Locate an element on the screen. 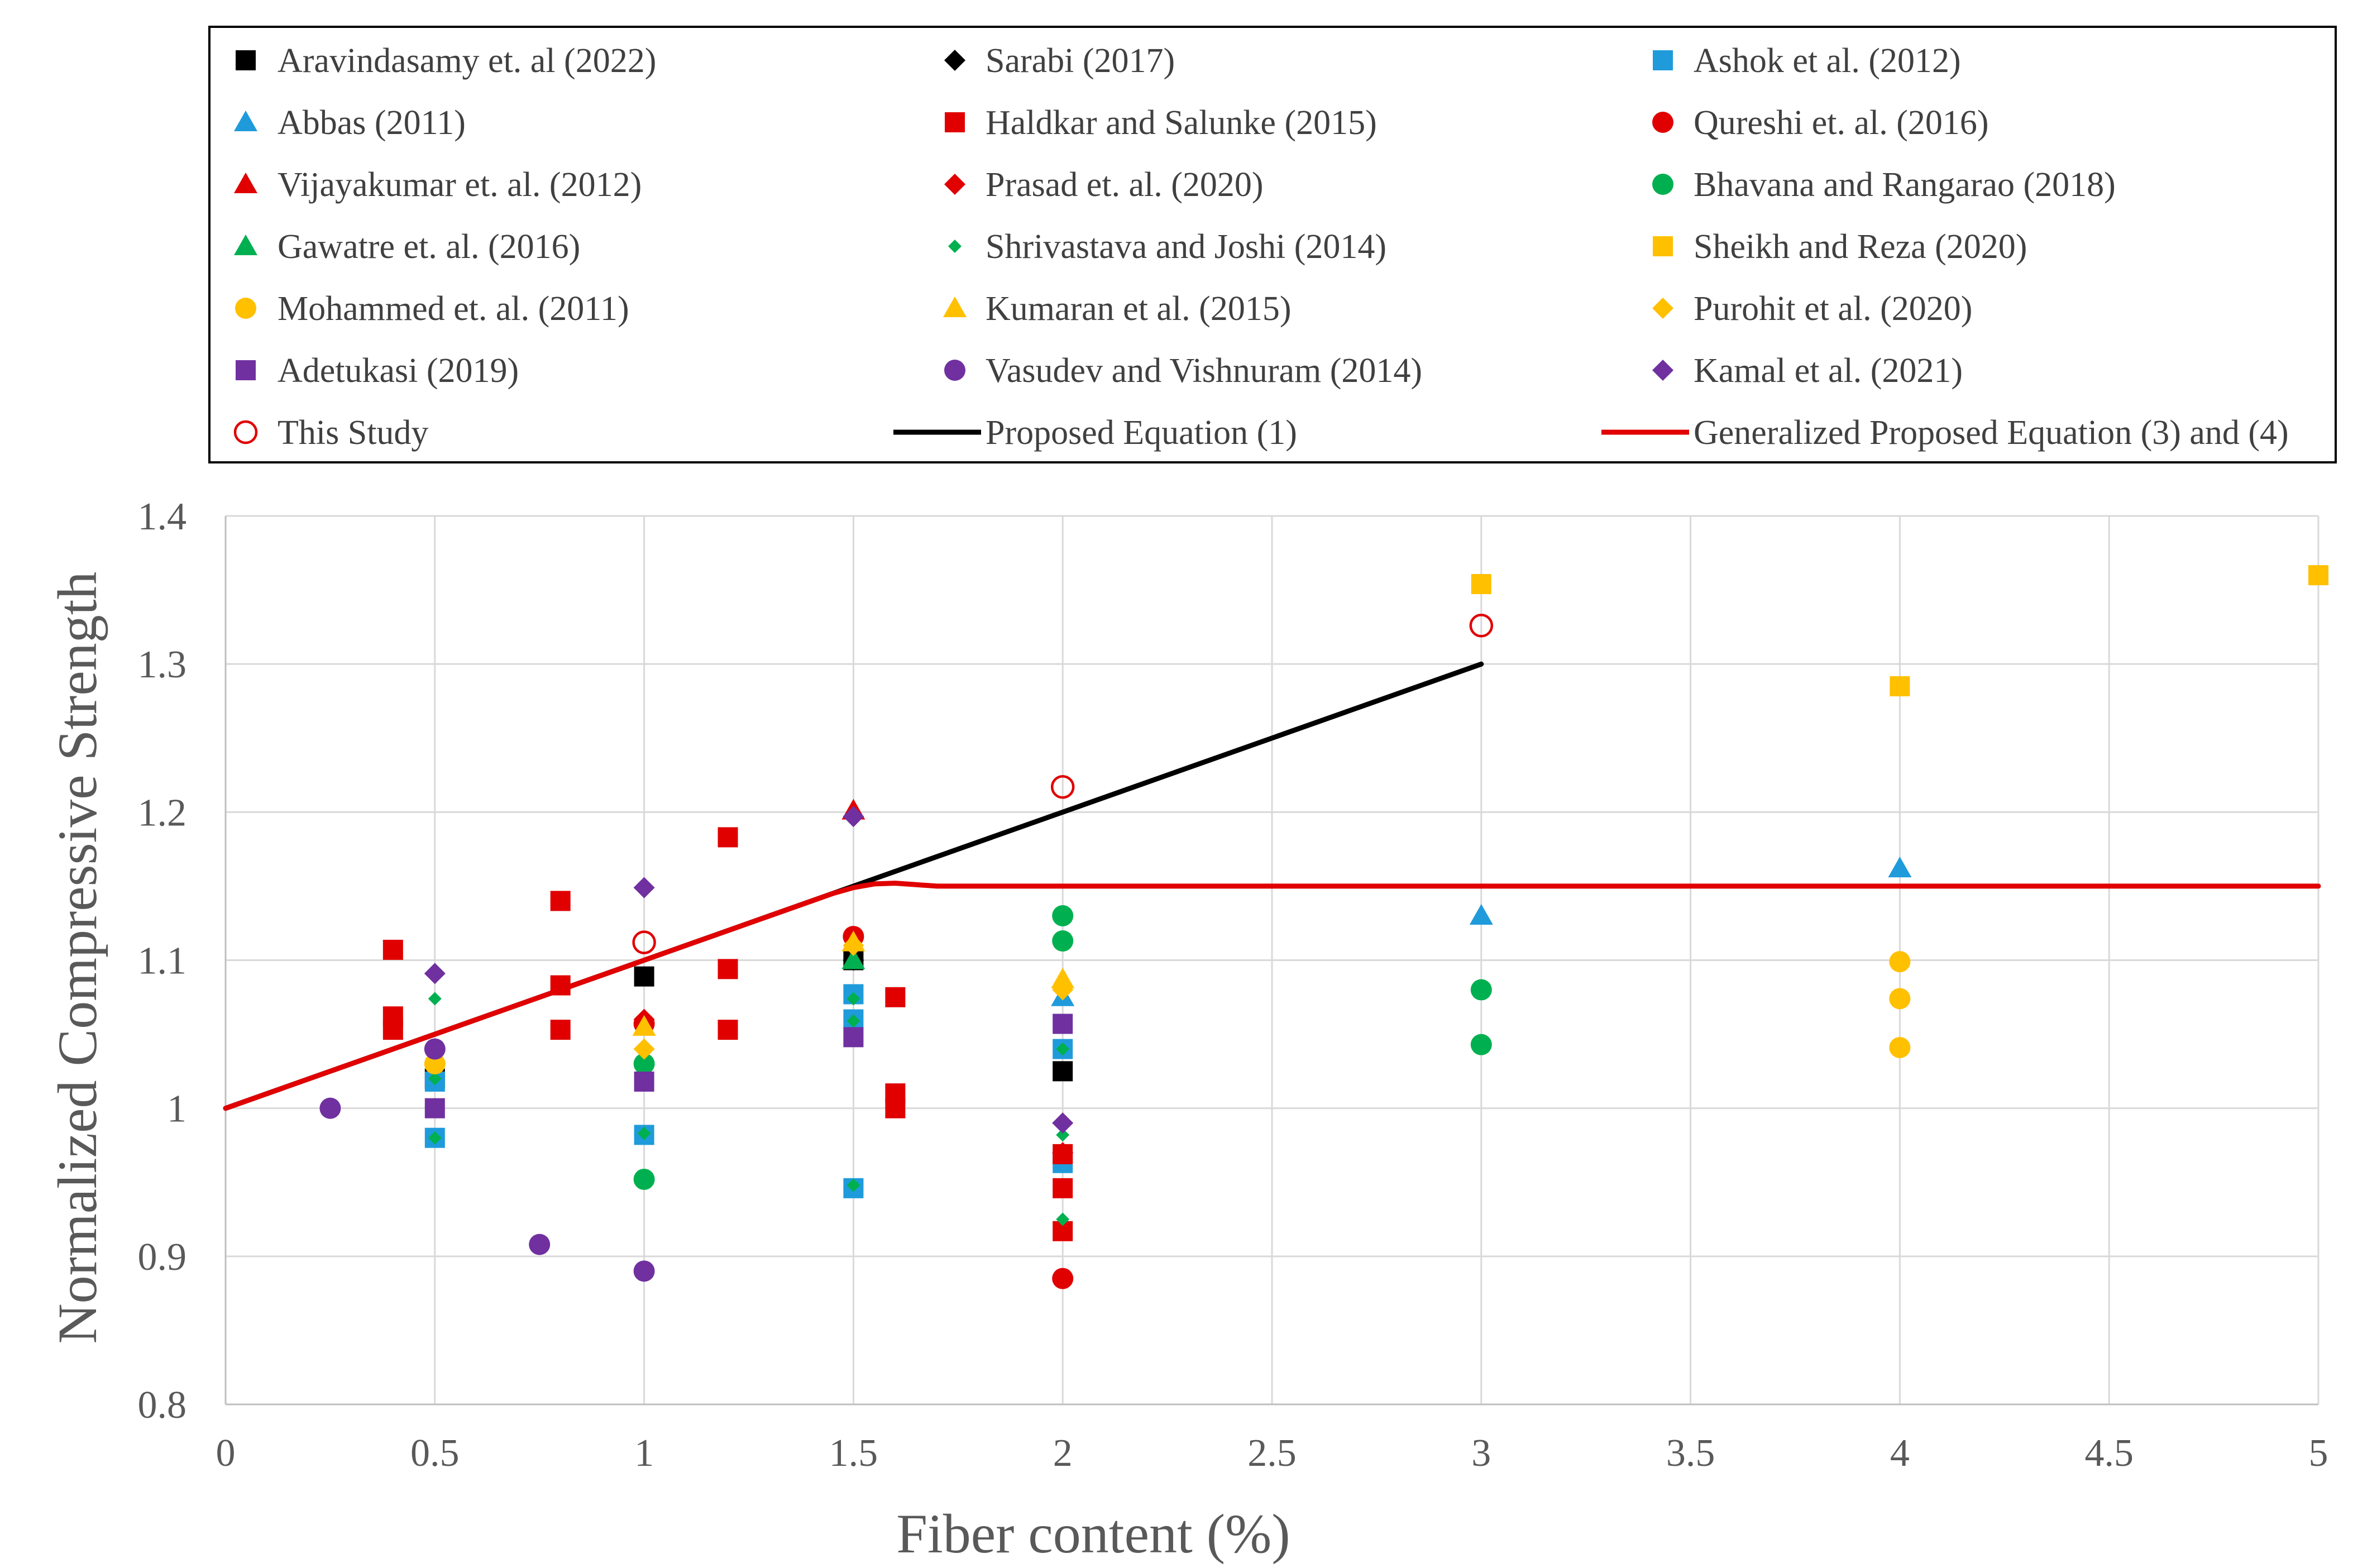 The image size is (2353, 1568). legend-item-vijayakumar-et-al-2012: Vijayakumar et. al. (2012) is located at coordinates (438, 185).